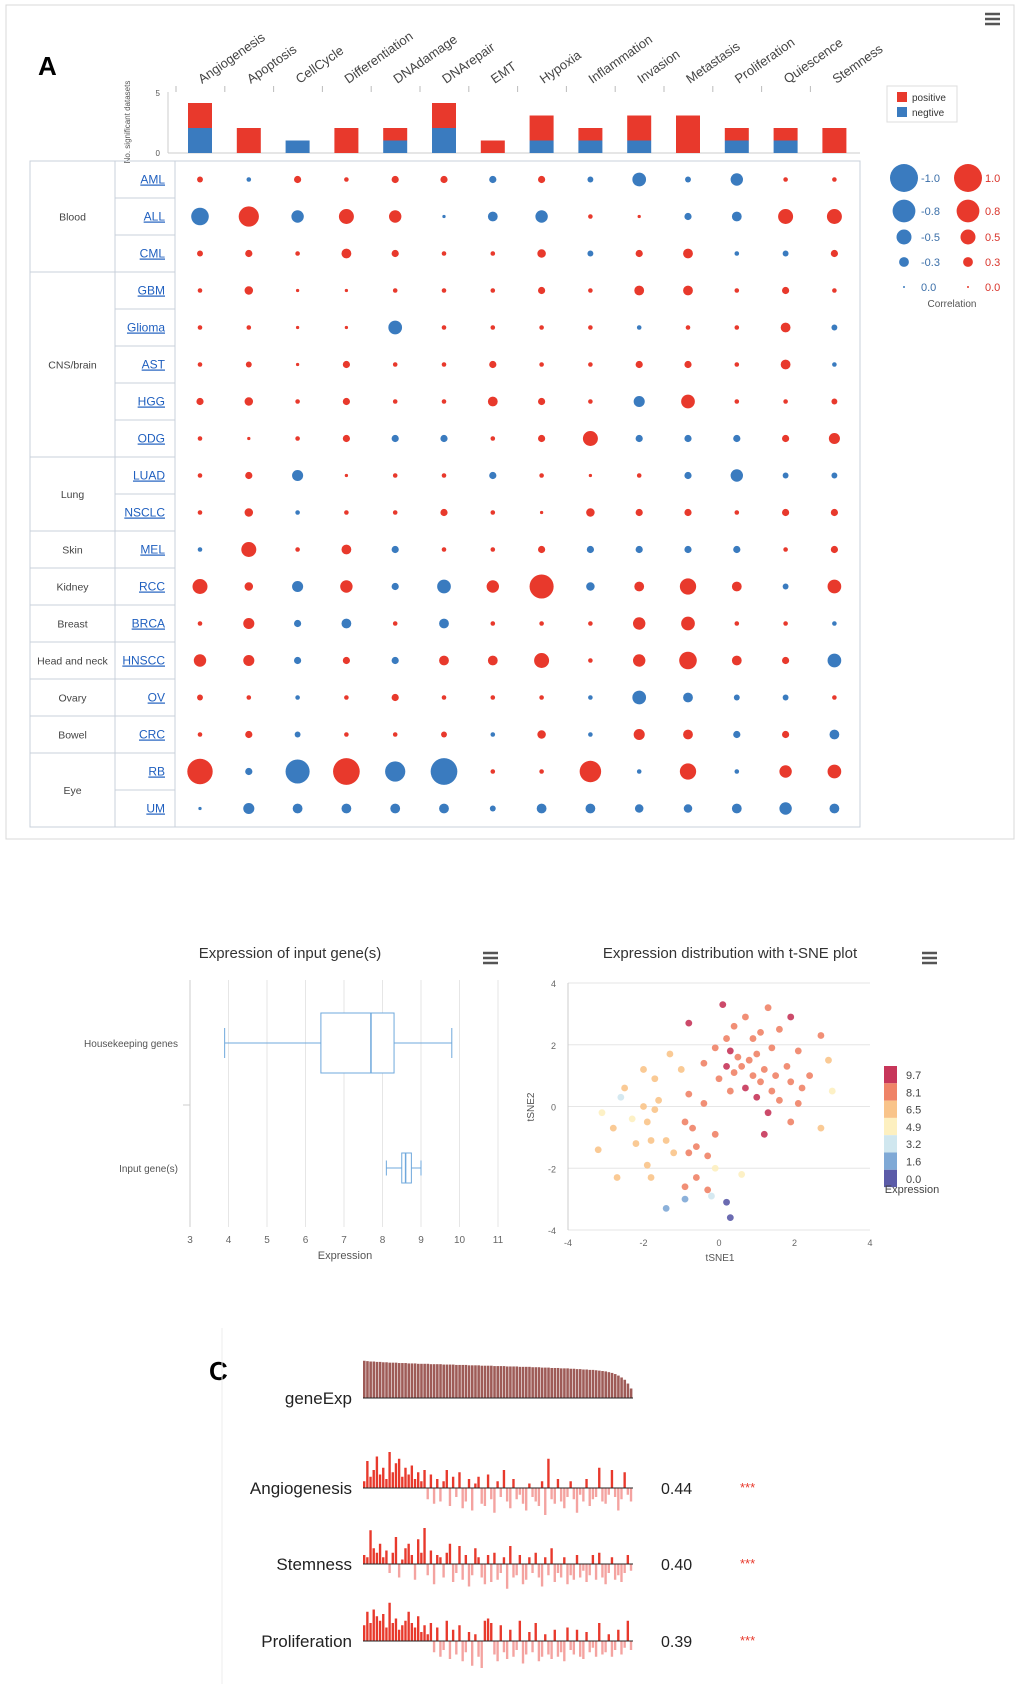  What do you see at coordinates (153, 254) in the screenshot?
I see `cancer-link-cml: CML` at bounding box center [153, 254].